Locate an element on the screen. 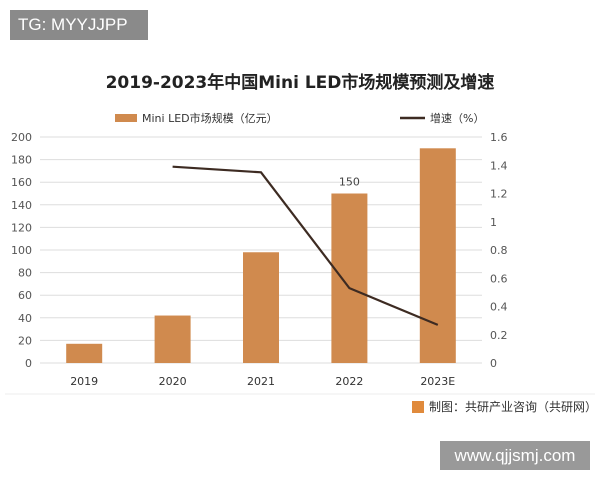  right-tick-label: 1.6 is located at coordinates (499, 137).